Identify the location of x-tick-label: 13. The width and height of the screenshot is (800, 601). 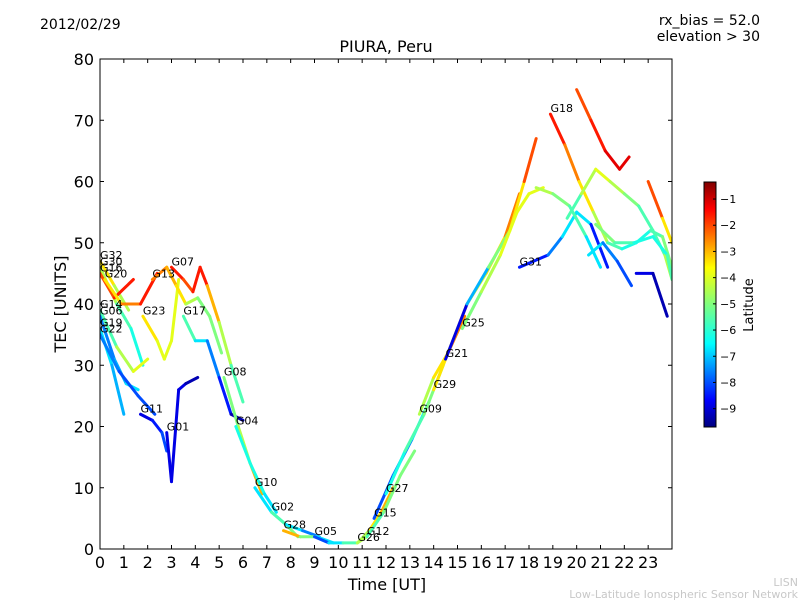
(410, 562).